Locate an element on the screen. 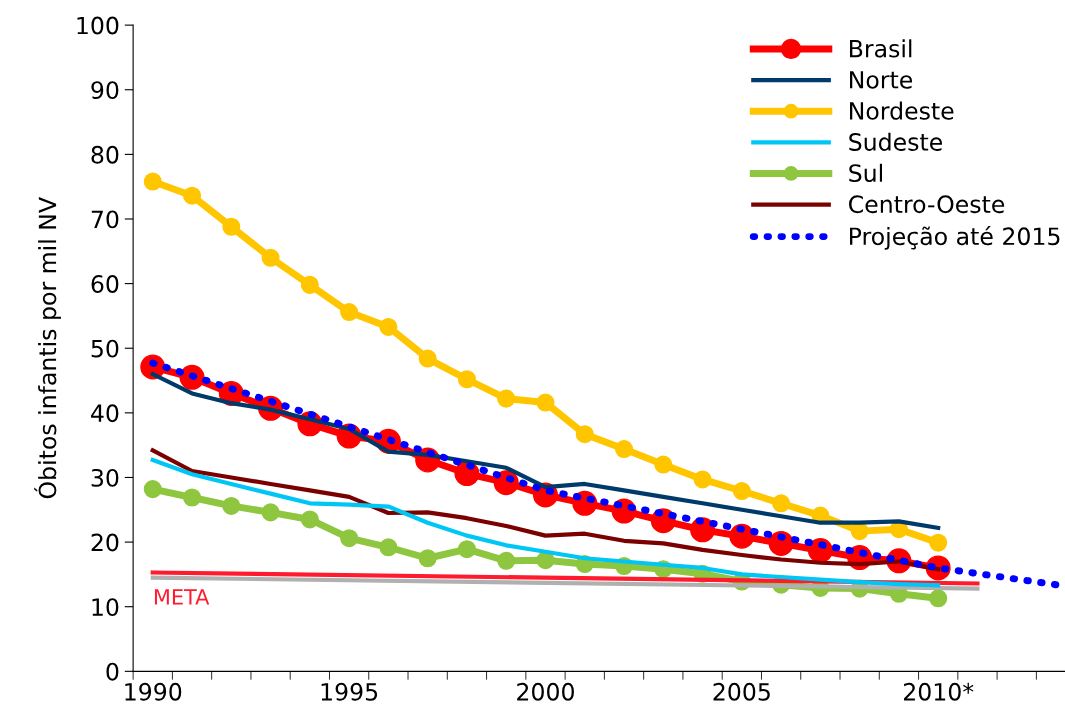 The width and height of the screenshot is (1065, 718). y-tick-label: 80 is located at coordinates (105, 154).